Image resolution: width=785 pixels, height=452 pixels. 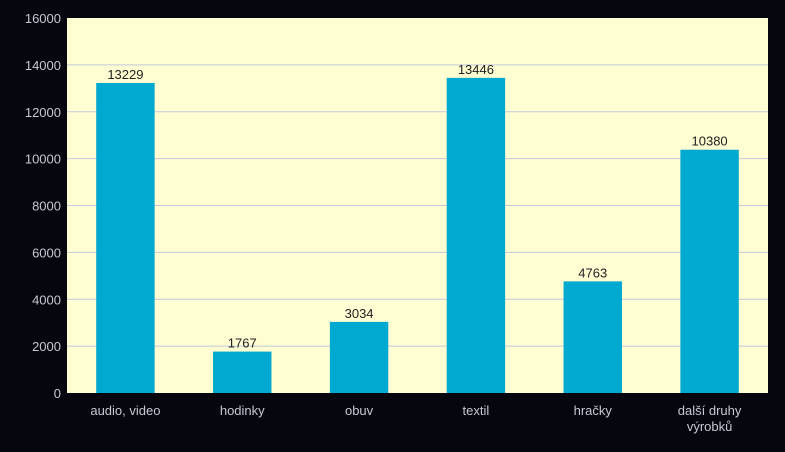 What do you see at coordinates (476, 410) in the screenshot?
I see `x-category-label: textil` at bounding box center [476, 410].